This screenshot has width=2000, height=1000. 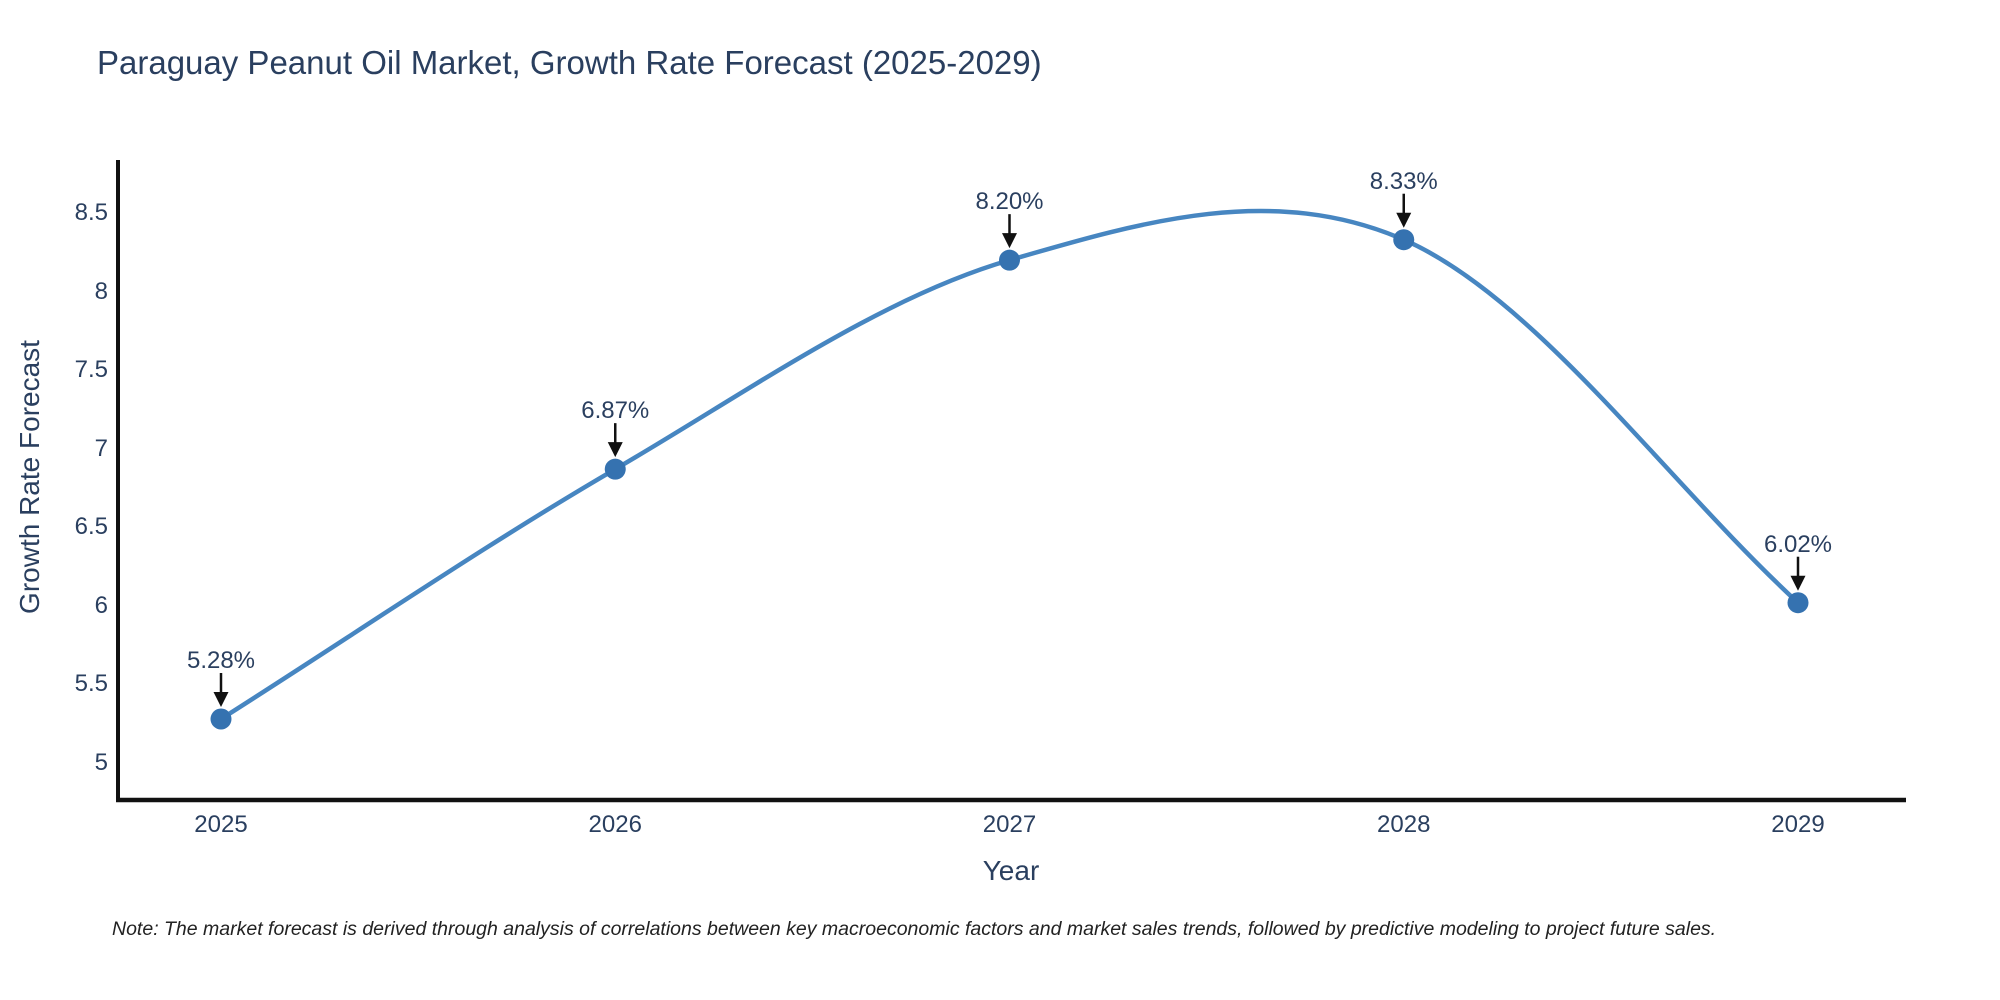 What do you see at coordinates (101, 605) in the screenshot?
I see `y-tick-label: 6` at bounding box center [101, 605].